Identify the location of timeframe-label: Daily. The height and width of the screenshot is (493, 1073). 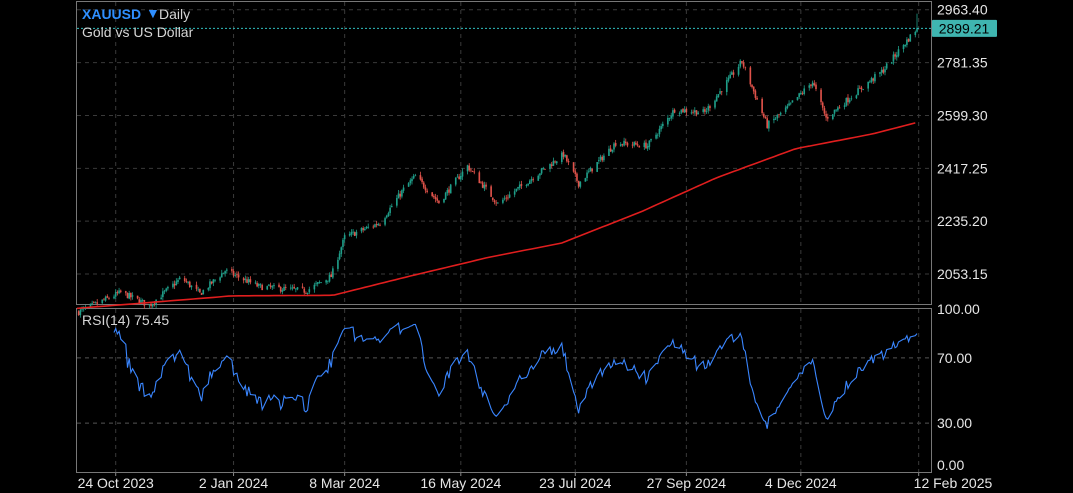
(174, 14).